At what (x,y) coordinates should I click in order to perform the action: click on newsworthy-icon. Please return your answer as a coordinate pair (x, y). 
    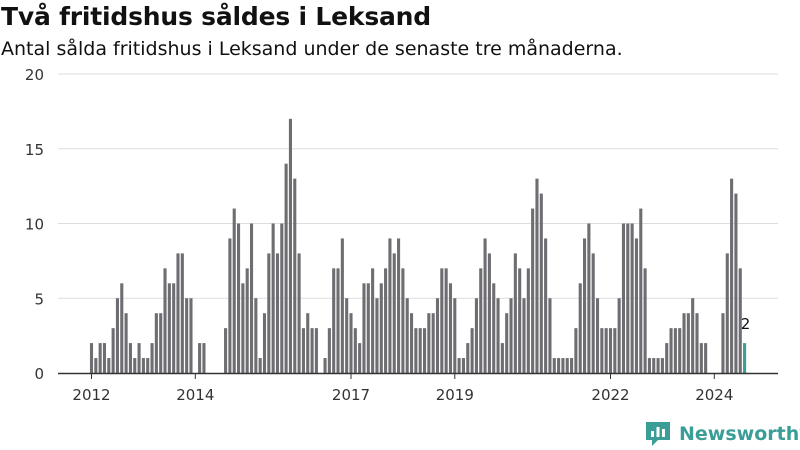
    Looking at the image, I should click on (658, 434).